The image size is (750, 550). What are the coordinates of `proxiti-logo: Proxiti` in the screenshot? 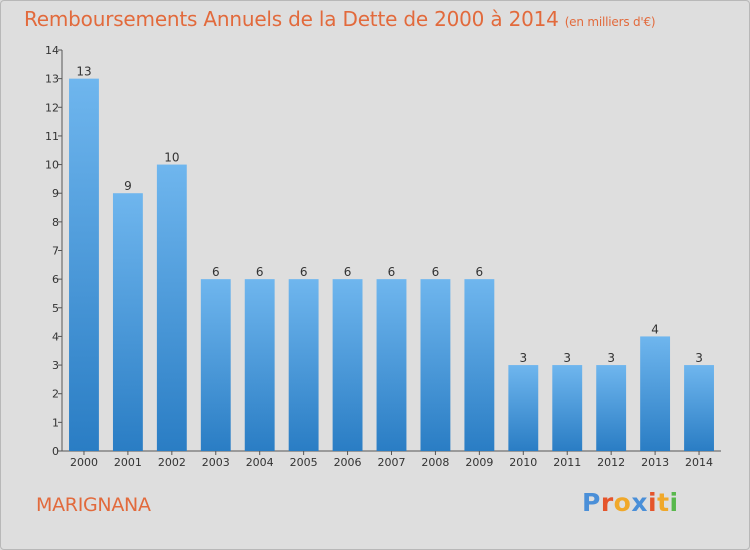 It's located at (630, 502).